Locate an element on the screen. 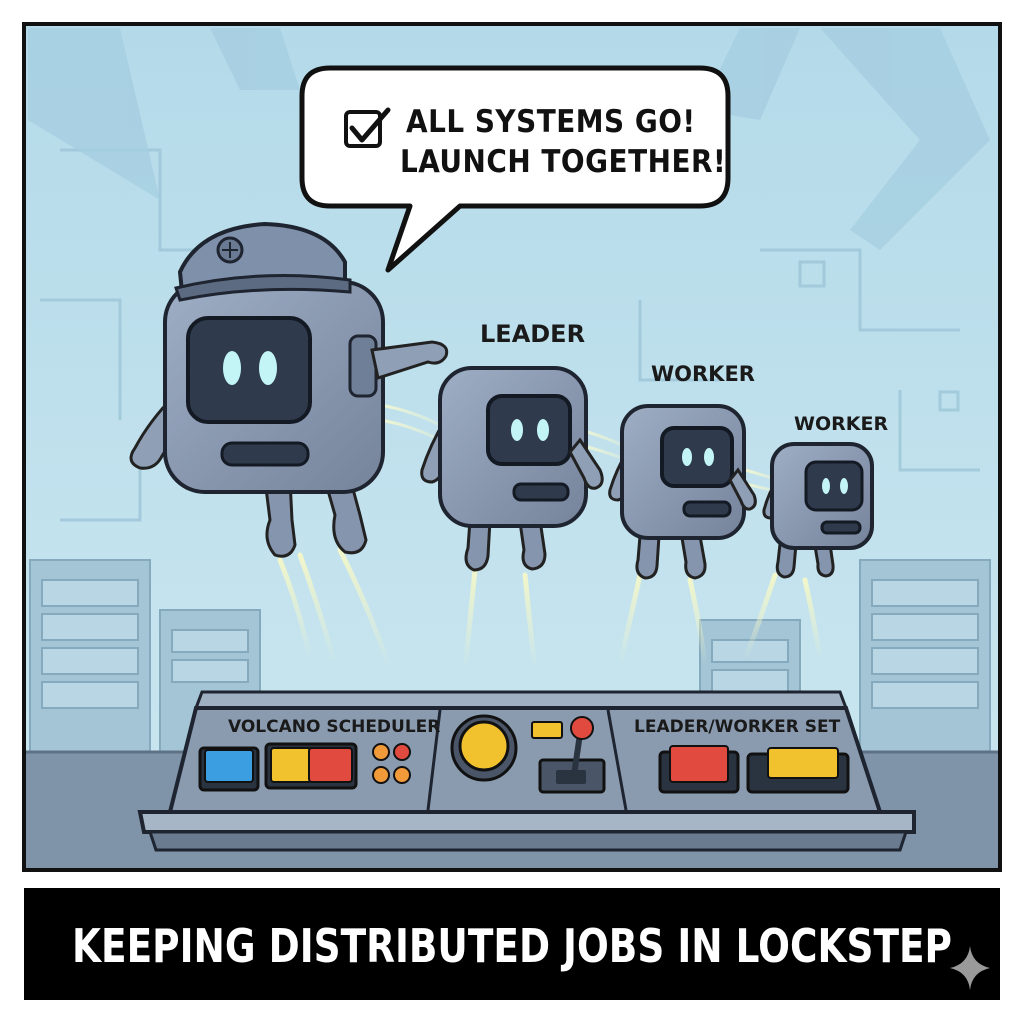 This screenshot has height=1024, width=1024. joystick-control is located at coordinates (572, 755).